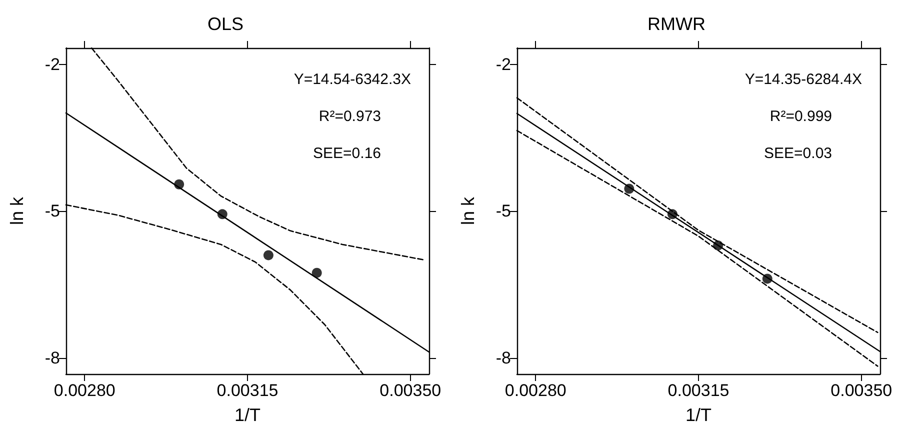  What do you see at coordinates (798, 153) in the screenshot?
I see `annotation: SEE=0.03` at bounding box center [798, 153].